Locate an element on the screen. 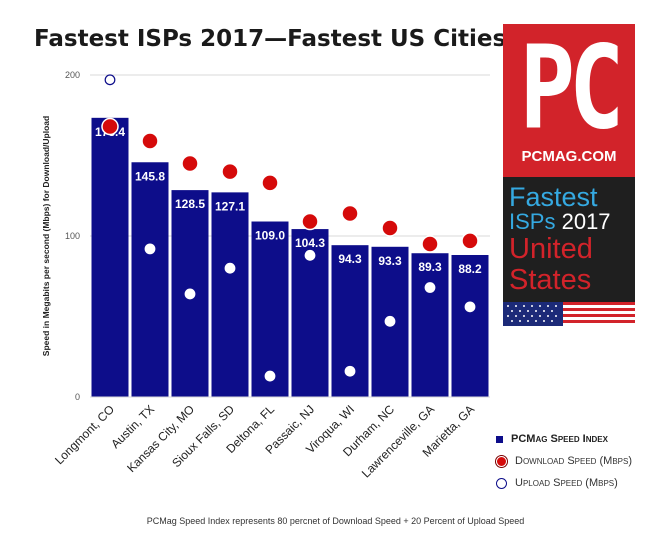 The width and height of the screenshot is (671, 540). bar-value-label: 128.5 is located at coordinates (190, 204).